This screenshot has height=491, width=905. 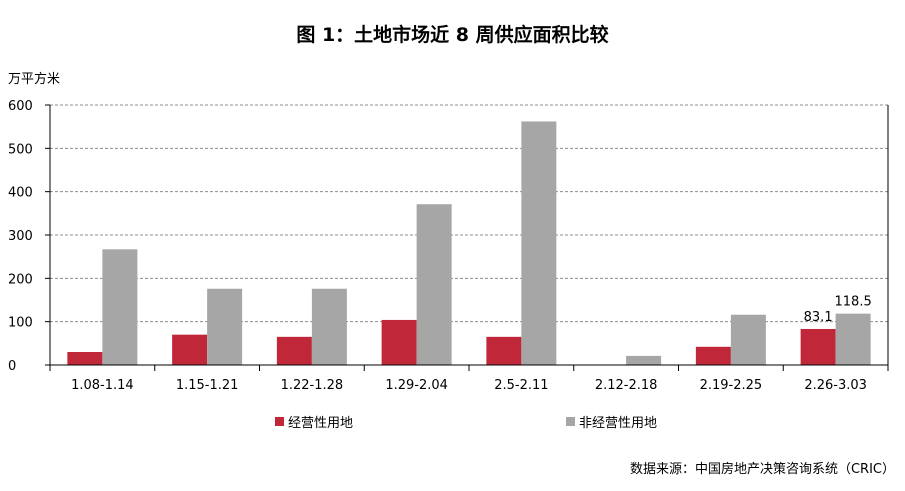 I want to click on legend: 经营性用地 非经营性用地, so click(x=466, y=423).